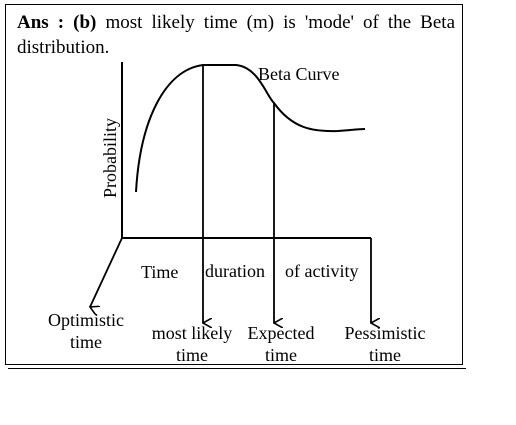  What do you see at coordinates (385, 344) in the screenshot?
I see `pessimistic-time-label: Pessimistic time` at bounding box center [385, 344].